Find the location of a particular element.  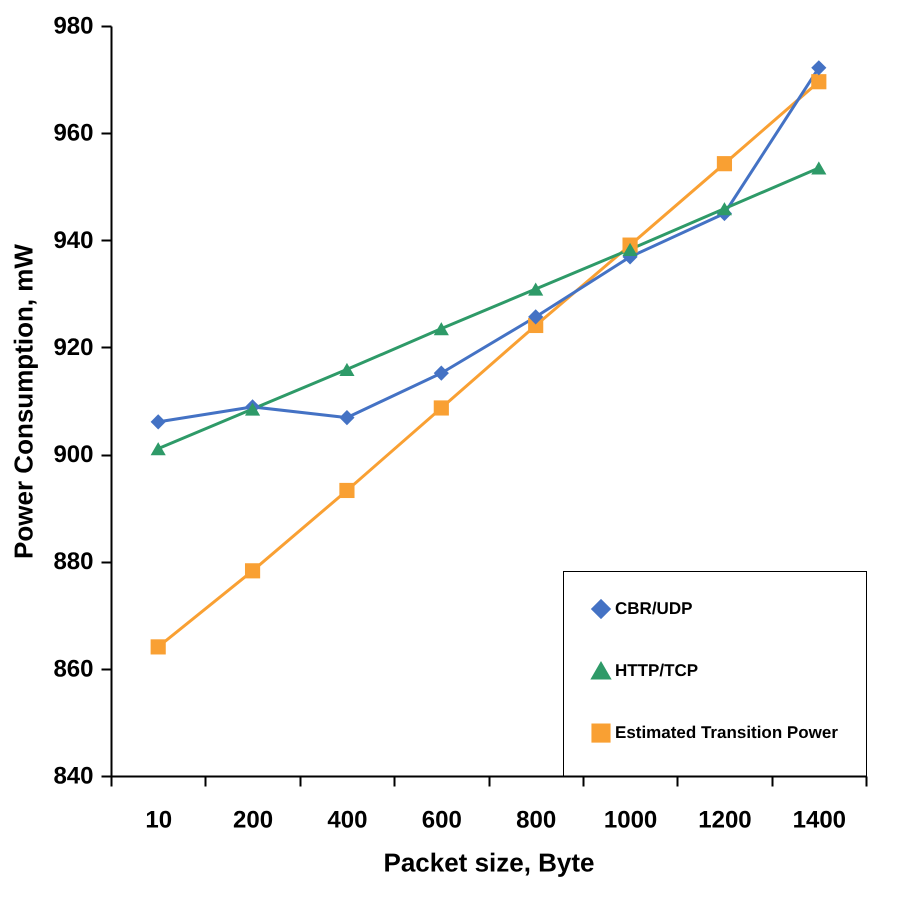

x-axis-title: Packet size, Byte is located at coordinates (489, 863).